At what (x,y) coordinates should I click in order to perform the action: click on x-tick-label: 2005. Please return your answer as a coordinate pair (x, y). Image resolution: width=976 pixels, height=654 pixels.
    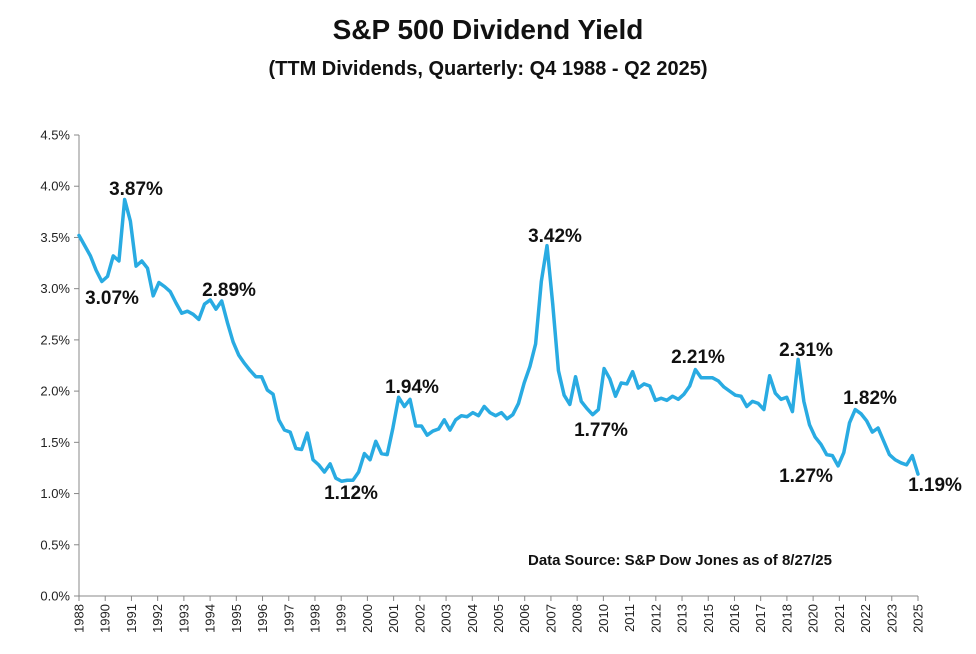
    Looking at the image, I should click on (498, 618).